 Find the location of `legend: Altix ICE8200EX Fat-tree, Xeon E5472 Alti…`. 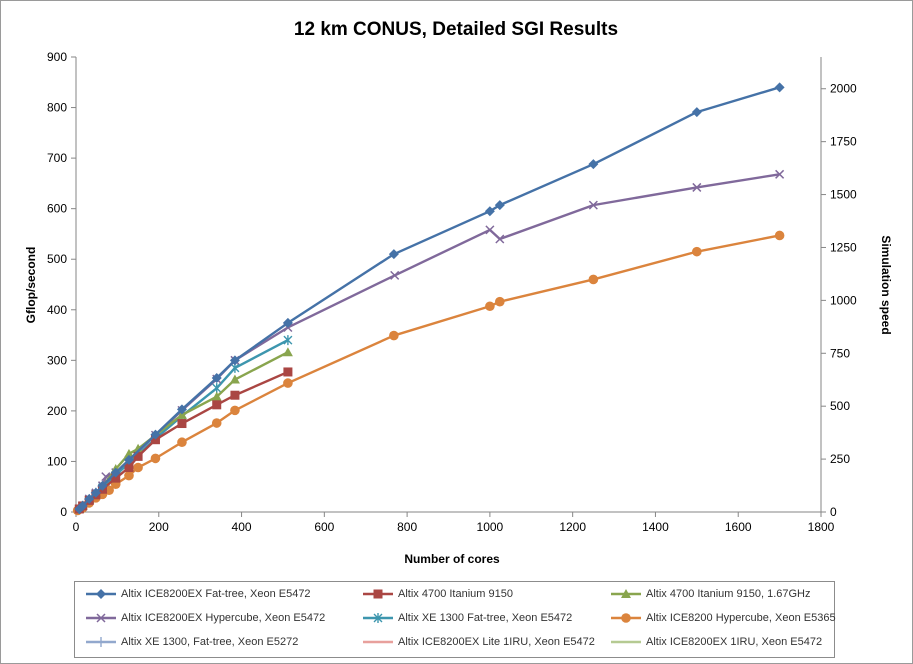

legend: Altix ICE8200EX Fat-tree, Xeon E5472 Alti… is located at coordinates (455, 619).